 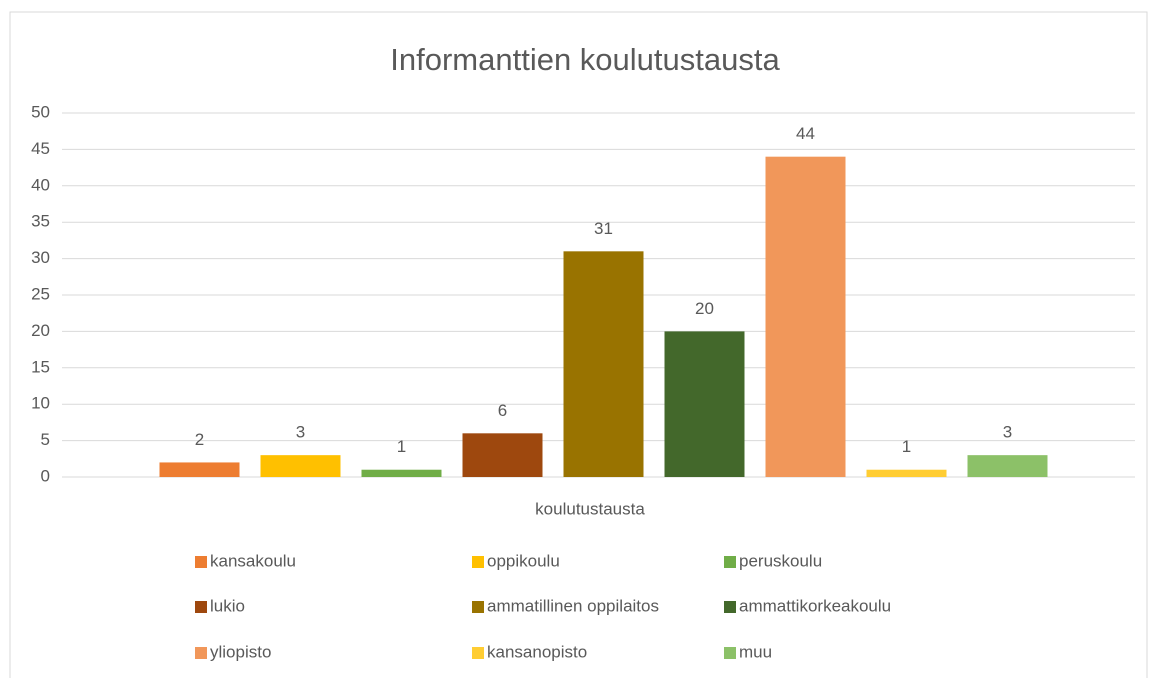 I want to click on y-tick-label: 20, so click(x=40, y=330).